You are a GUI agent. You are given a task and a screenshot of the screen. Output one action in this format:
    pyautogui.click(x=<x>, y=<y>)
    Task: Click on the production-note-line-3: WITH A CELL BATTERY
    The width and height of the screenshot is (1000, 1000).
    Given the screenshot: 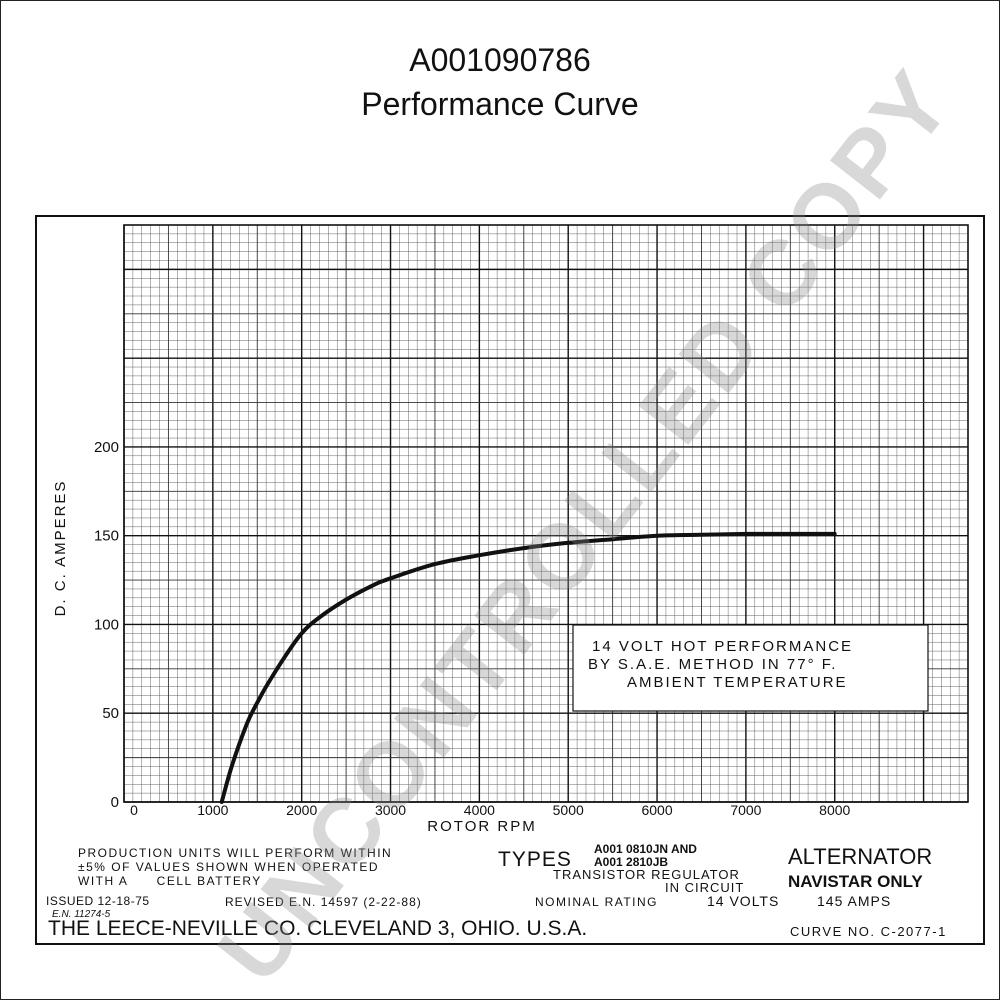 What is the action you would take?
    pyautogui.click(x=170, y=881)
    